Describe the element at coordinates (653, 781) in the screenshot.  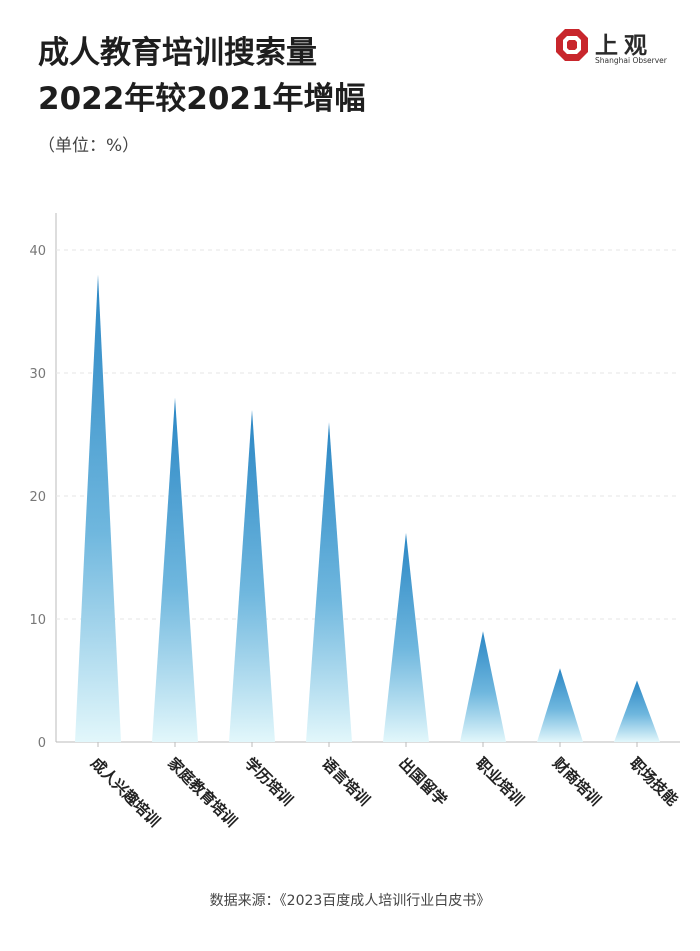
I see `x-tick-label: 职场技能` at that location.